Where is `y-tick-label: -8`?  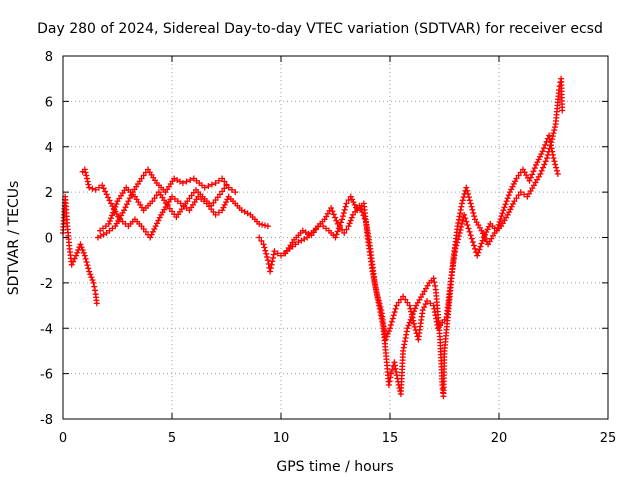
y-tick-label: -8 is located at coordinates (46, 420).